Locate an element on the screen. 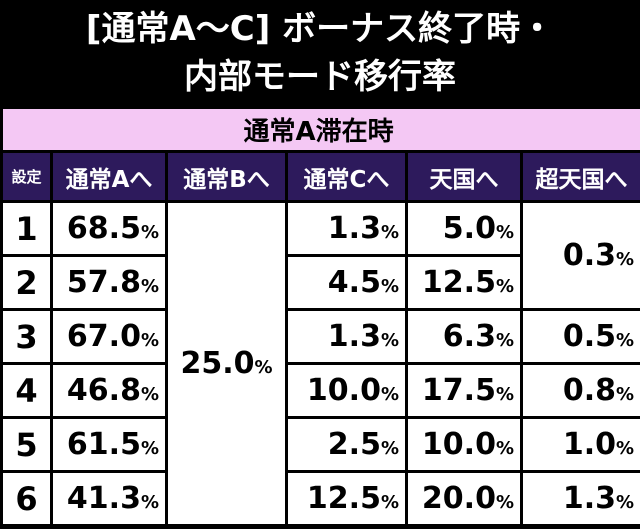 The height and width of the screenshot is (529, 640). column-header: 超天国へ is located at coordinates (579, 176).